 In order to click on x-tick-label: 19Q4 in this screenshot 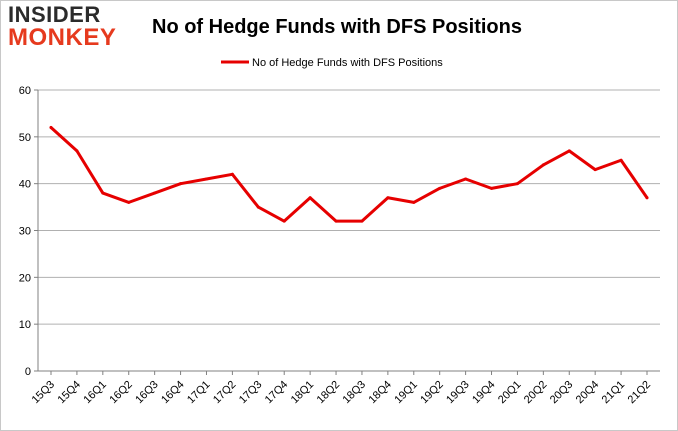, I will do `click(484, 393)`.